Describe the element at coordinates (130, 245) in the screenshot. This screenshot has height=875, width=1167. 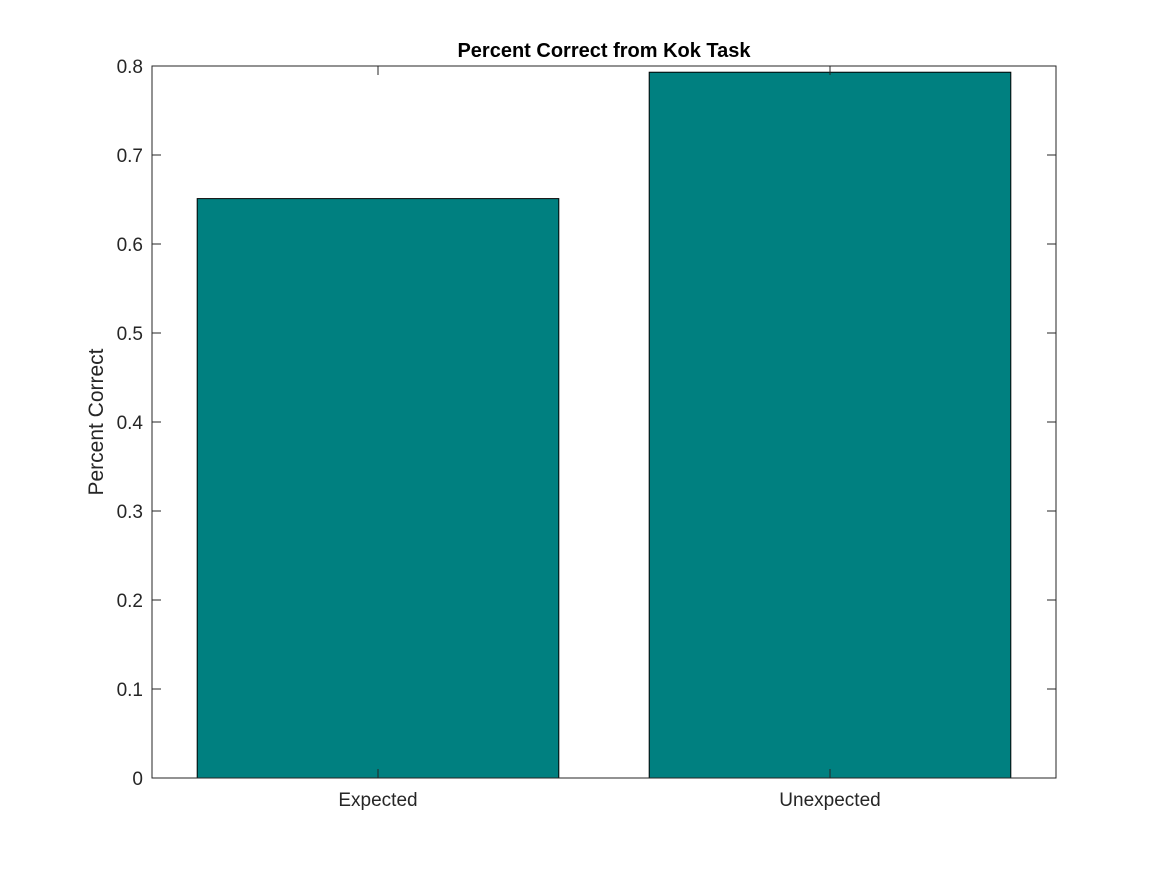
I see `y-tick-label: 0.6` at that location.